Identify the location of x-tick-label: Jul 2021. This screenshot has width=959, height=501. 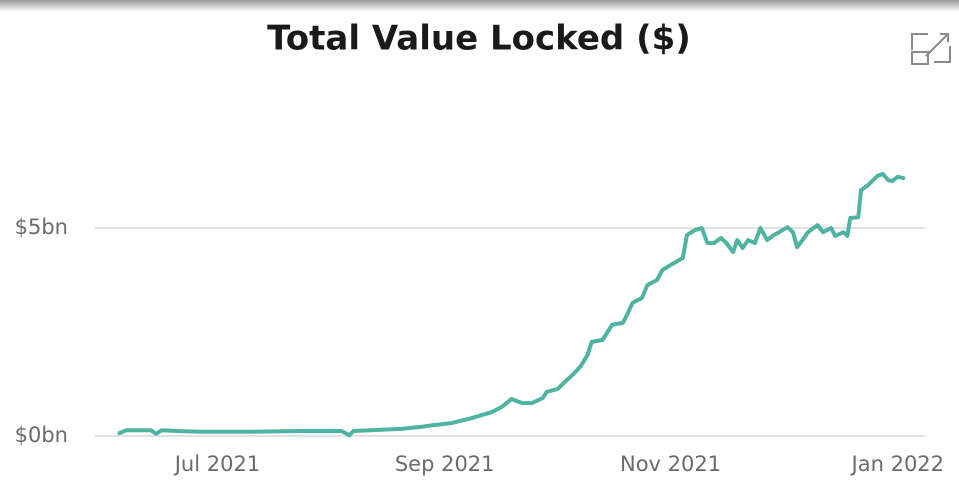
(216, 464).